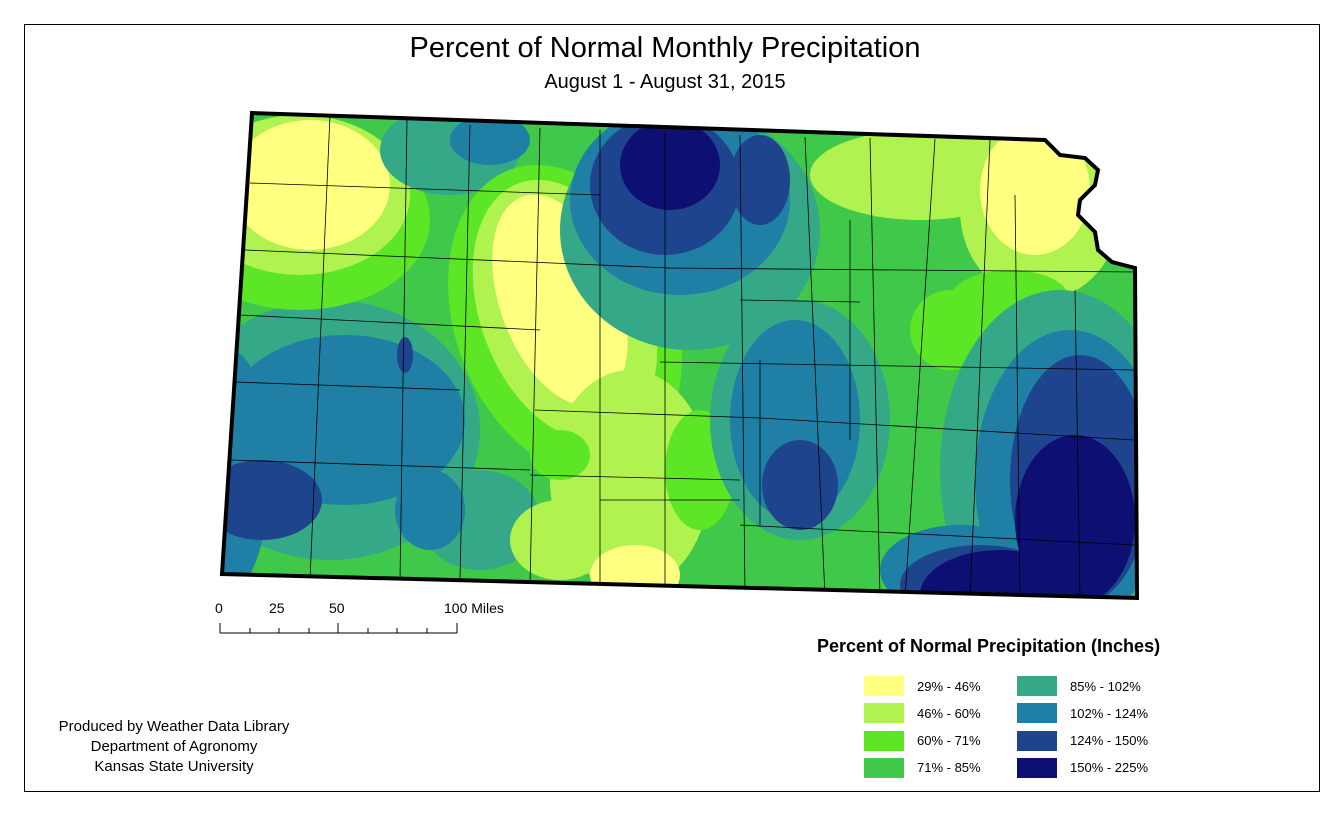 This screenshot has height=816, width=1344. Describe the element at coordinates (174, 766) in the screenshot. I see `credit-line: Kansas State University` at that location.